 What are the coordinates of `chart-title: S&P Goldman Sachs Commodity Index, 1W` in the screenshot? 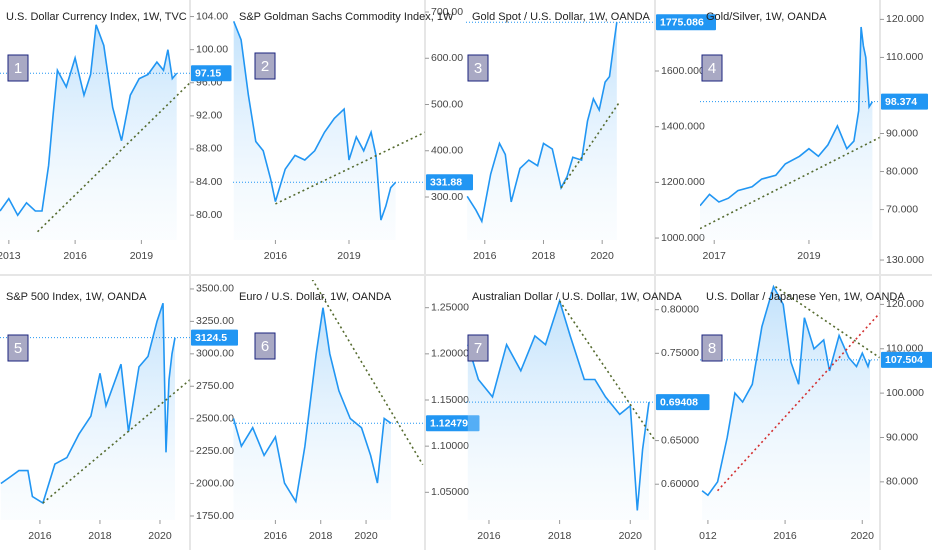 It's located at (346, 17).